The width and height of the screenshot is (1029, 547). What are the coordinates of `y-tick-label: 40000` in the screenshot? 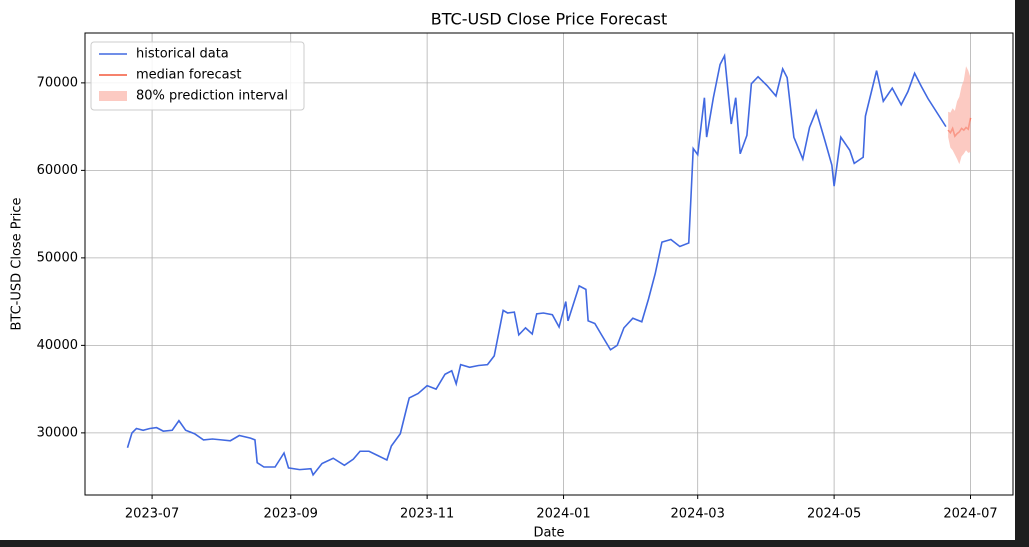 It's located at (57, 345).